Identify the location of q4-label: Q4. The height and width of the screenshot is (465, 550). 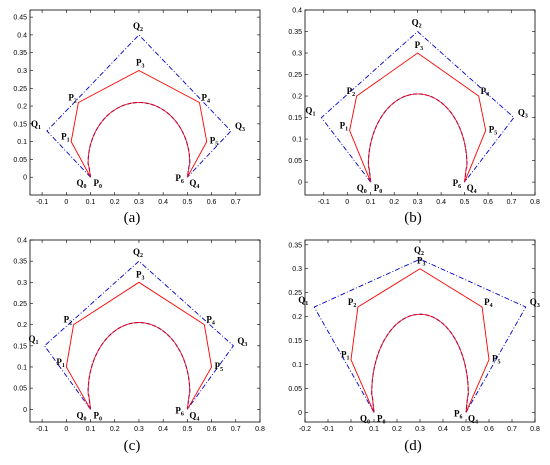
(472, 189).